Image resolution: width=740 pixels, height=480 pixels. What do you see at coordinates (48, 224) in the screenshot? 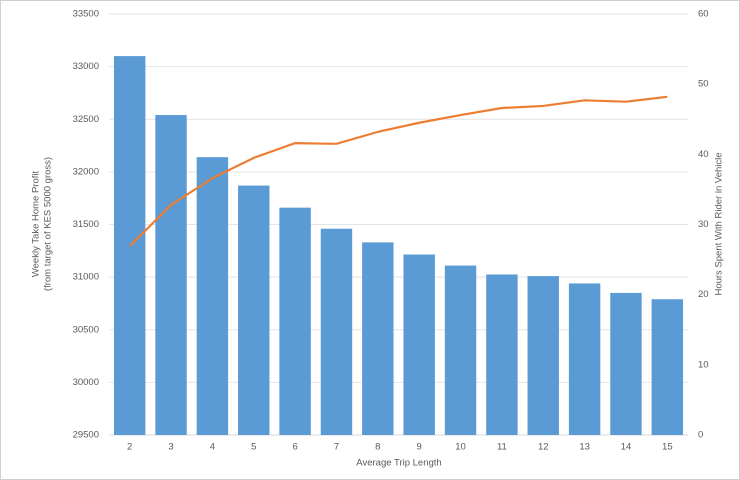
I see `y-axis-label: (from target of KES 5000 gross)` at bounding box center [48, 224].